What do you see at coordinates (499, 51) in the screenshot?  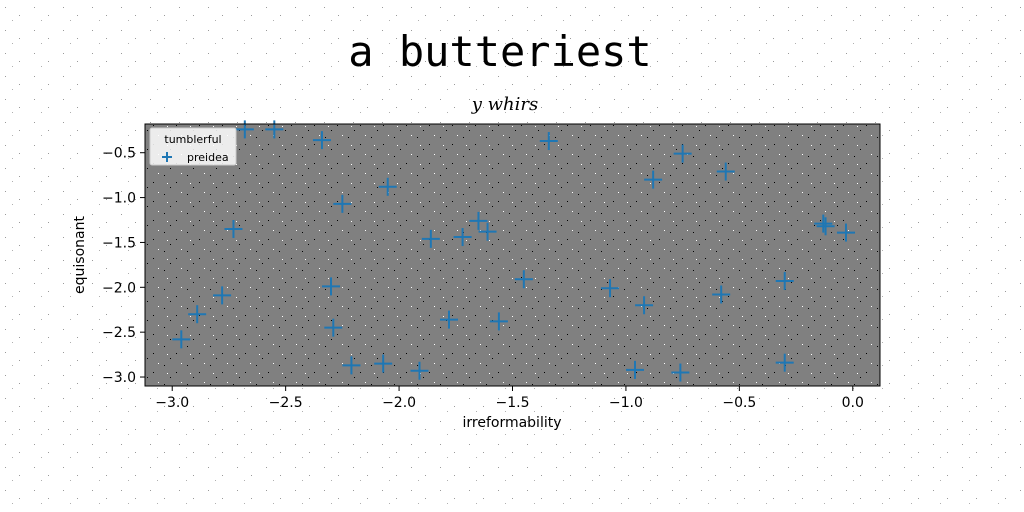 I see `chart-title: a butteriest` at bounding box center [499, 51].